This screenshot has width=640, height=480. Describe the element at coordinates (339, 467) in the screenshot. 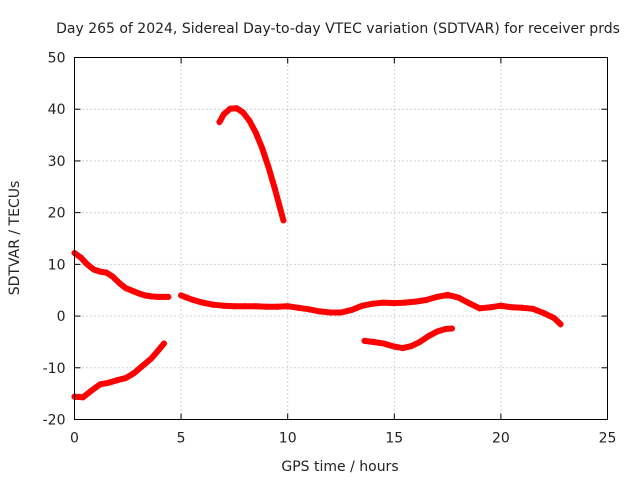

I see `x-axis-label: GPS time / hours` at that location.